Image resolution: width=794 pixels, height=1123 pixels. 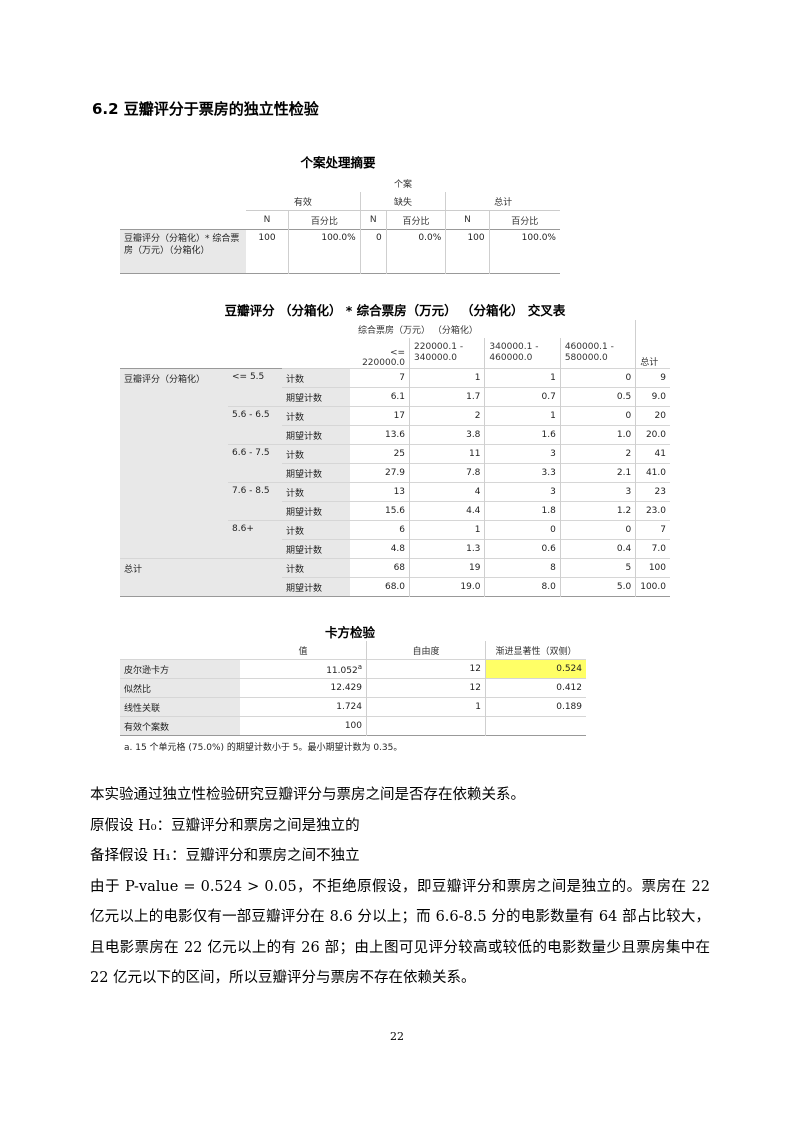 What do you see at coordinates (535, 650) in the screenshot?
I see `chisq-col-header: 渐进显著性（双侧）` at bounding box center [535, 650].